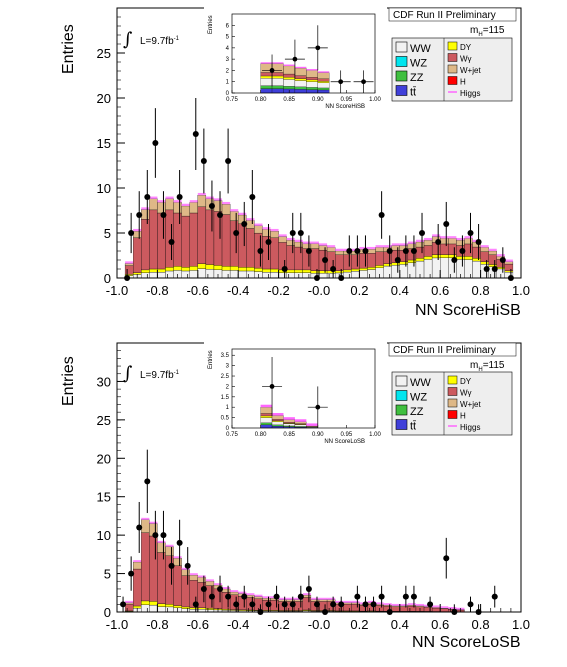 This screenshot has height=667, width=567. Describe the element at coordinates (225, 356) in the screenshot. I see `inset-y-tick-label: 3.5` at that location.